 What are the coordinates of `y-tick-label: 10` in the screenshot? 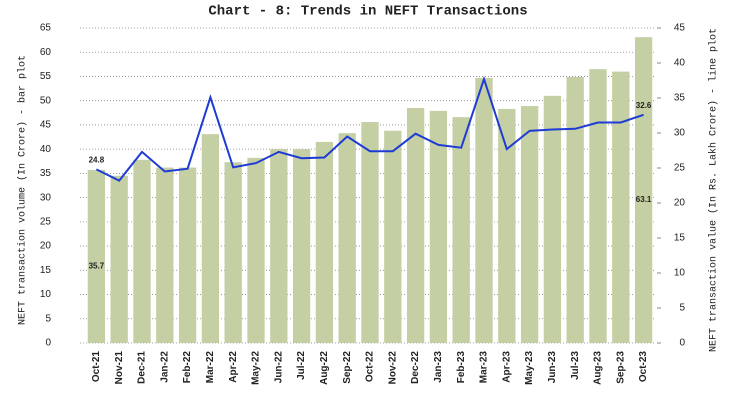 It's located at (46, 294).